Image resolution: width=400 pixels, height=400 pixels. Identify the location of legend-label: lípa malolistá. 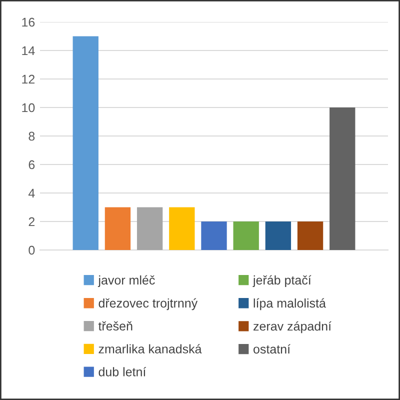
(290, 304).